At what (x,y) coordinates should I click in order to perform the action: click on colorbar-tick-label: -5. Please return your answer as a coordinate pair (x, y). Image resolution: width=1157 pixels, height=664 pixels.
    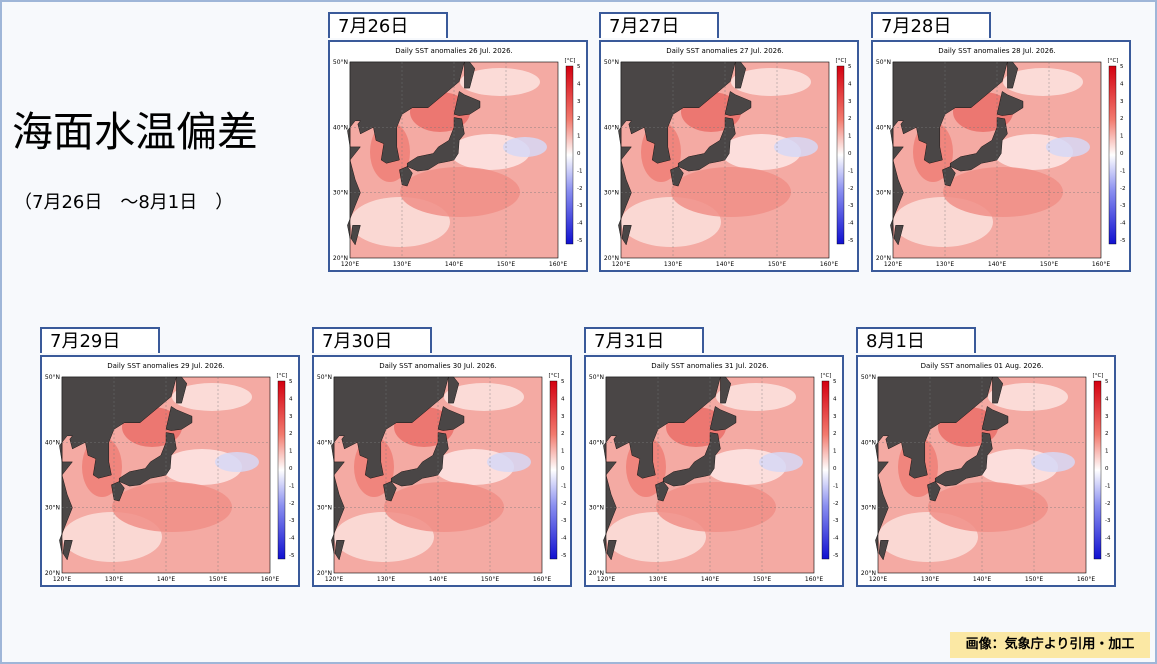
    Looking at the image, I should click on (836, 556).